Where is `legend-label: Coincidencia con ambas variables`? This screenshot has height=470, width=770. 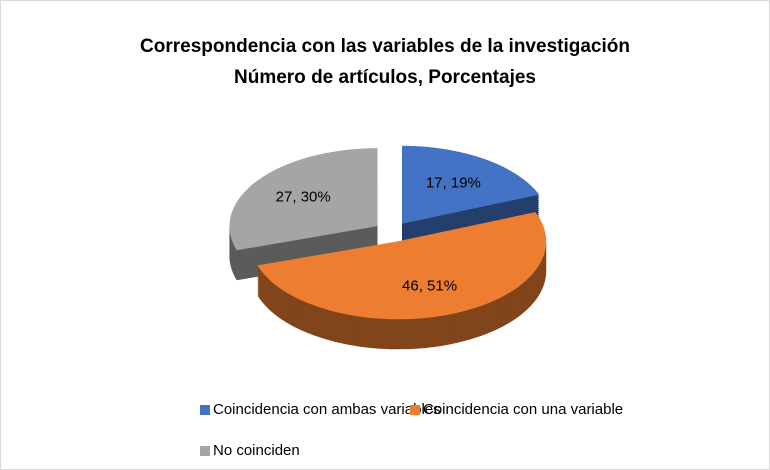 legend-label: Coincidencia con ambas variables is located at coordinates (327, 409).